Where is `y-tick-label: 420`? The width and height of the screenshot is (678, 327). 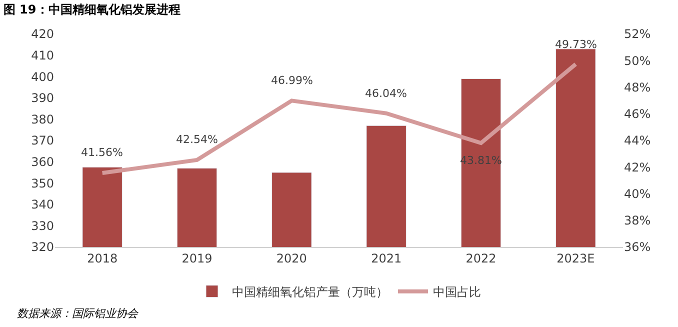 y-tick-label: 420 is located at coordinates (42, 34).